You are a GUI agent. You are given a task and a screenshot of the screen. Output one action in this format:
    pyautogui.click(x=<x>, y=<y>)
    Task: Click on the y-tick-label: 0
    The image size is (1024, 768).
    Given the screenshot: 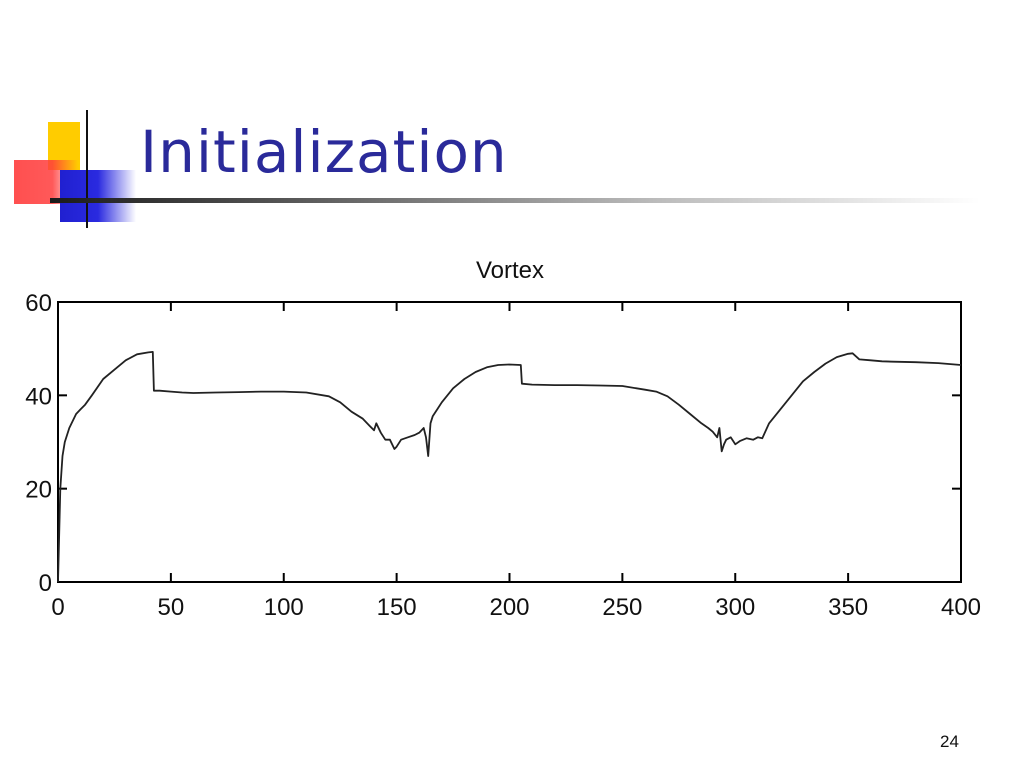 What is the action you would take?
    pyautogui.click(x=45, y=583)
    